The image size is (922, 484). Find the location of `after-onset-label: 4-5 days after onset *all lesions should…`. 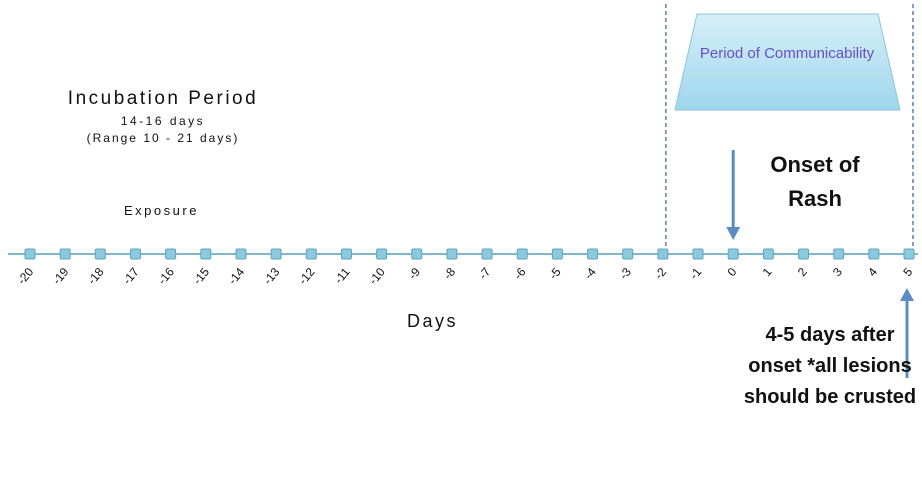

after-onset-label: 4-5 days after onset *all lesions should… is located at coordinates (830, 366).